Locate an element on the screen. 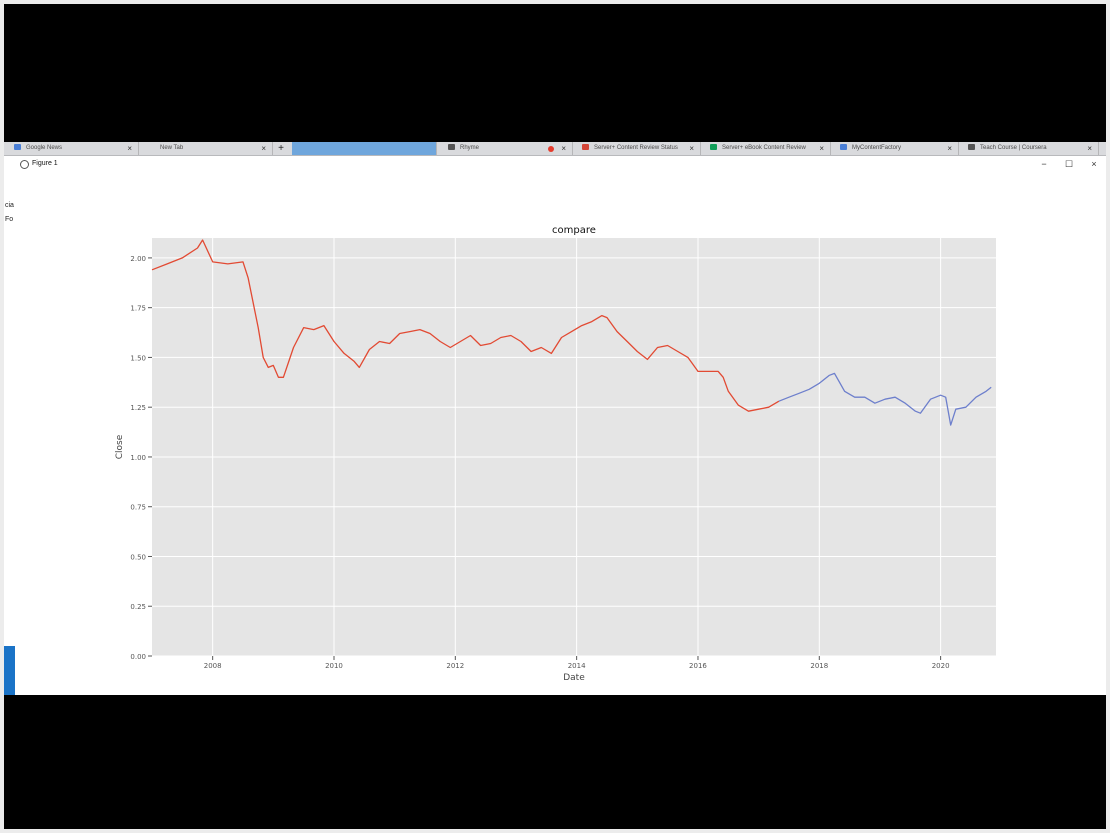  figure-title: Figure 1 is located at coordinates (45, 163).